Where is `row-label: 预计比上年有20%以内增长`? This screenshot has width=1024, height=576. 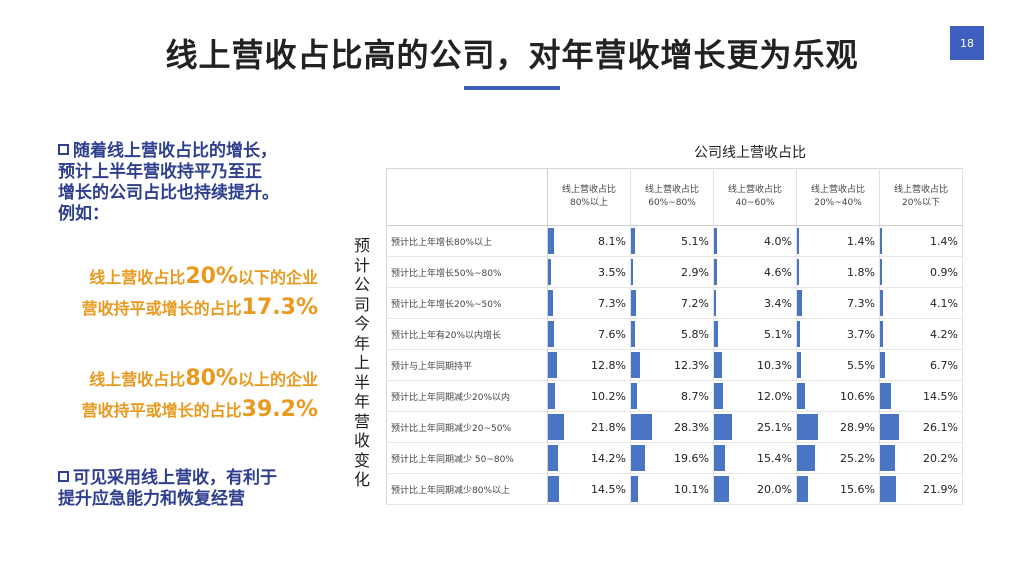 row-label: 预计比上年有20%以内增长 is located at coordinates (467, 334).